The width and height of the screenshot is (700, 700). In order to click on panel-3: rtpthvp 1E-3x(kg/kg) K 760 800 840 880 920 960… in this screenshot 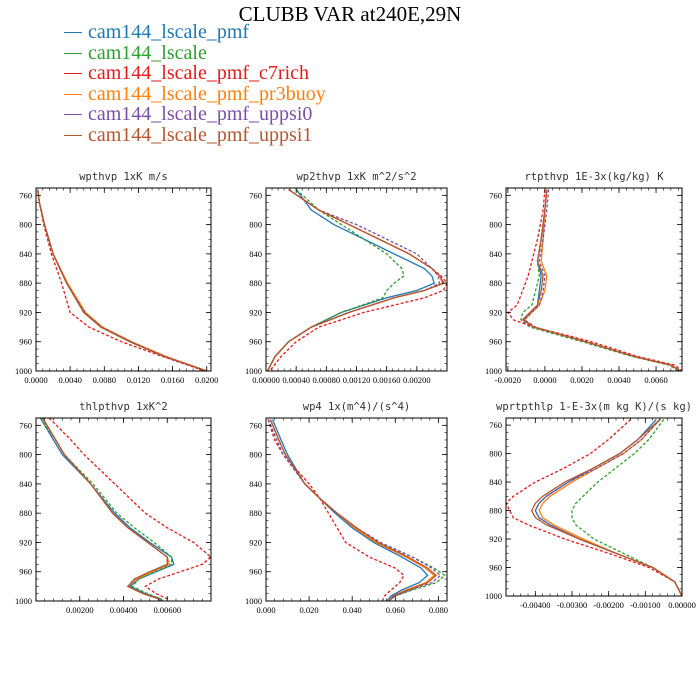, I will do `click(584, 278)`.